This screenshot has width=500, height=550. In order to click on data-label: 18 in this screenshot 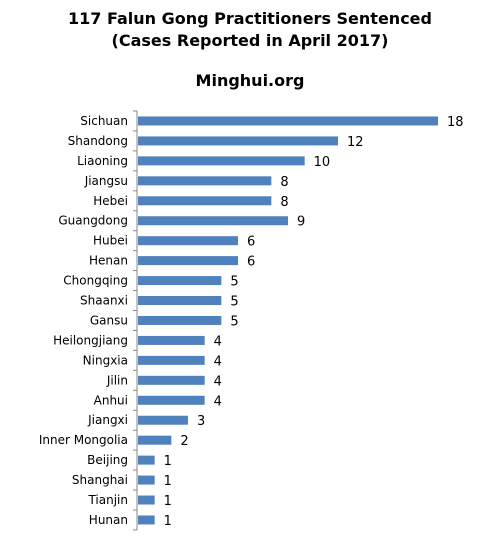, I will do `click(455, 122)`.